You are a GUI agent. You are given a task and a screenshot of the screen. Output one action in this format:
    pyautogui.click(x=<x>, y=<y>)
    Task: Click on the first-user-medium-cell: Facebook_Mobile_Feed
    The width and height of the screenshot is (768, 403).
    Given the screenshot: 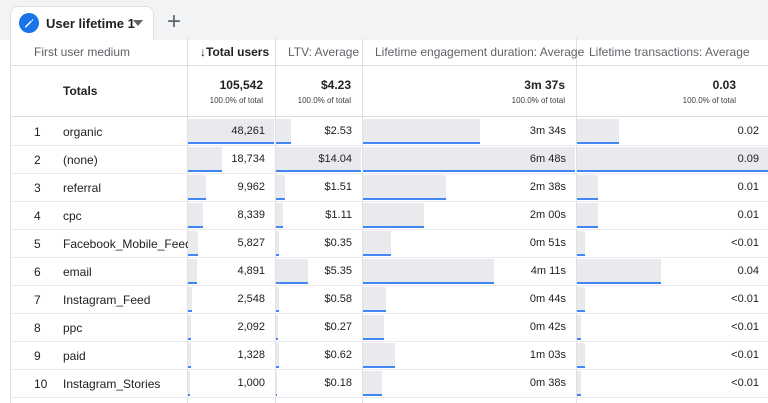 What is the action you would take?
    pyautogui.click(x=127, y=244)
    